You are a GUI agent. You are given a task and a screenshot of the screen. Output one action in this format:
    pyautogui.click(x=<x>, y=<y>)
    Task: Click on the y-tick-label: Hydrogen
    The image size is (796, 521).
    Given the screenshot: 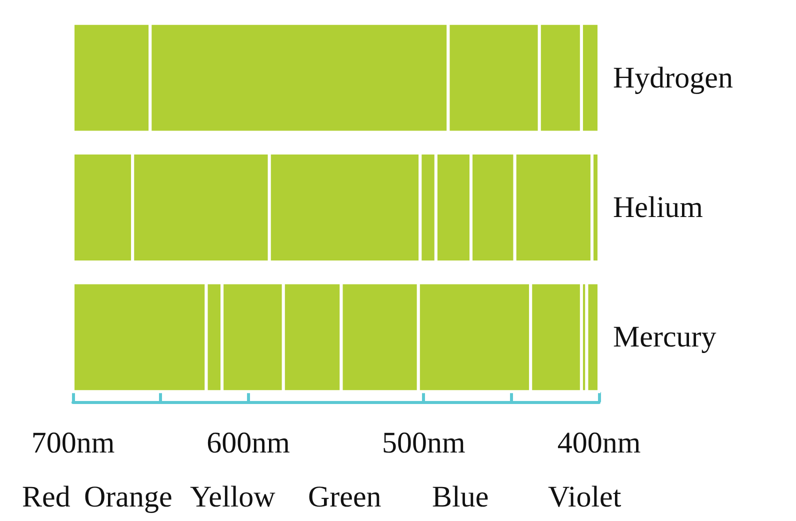 What is the action you would take?
    pyautogui.click(x=673, y=77)
    